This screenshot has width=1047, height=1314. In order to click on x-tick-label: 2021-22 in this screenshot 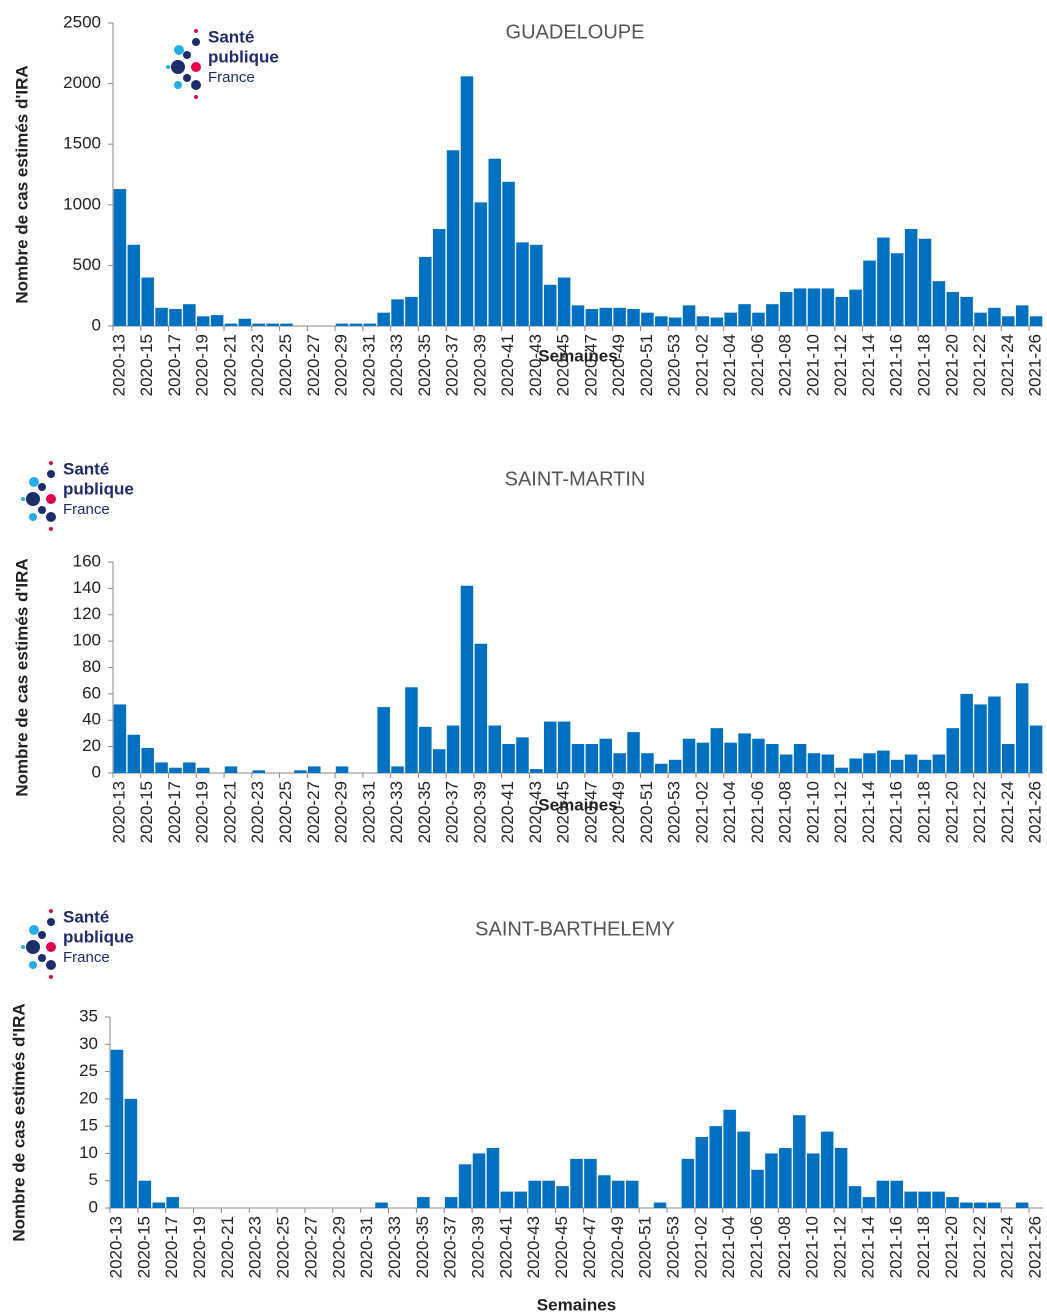, I will do `click(979, 1247)`.